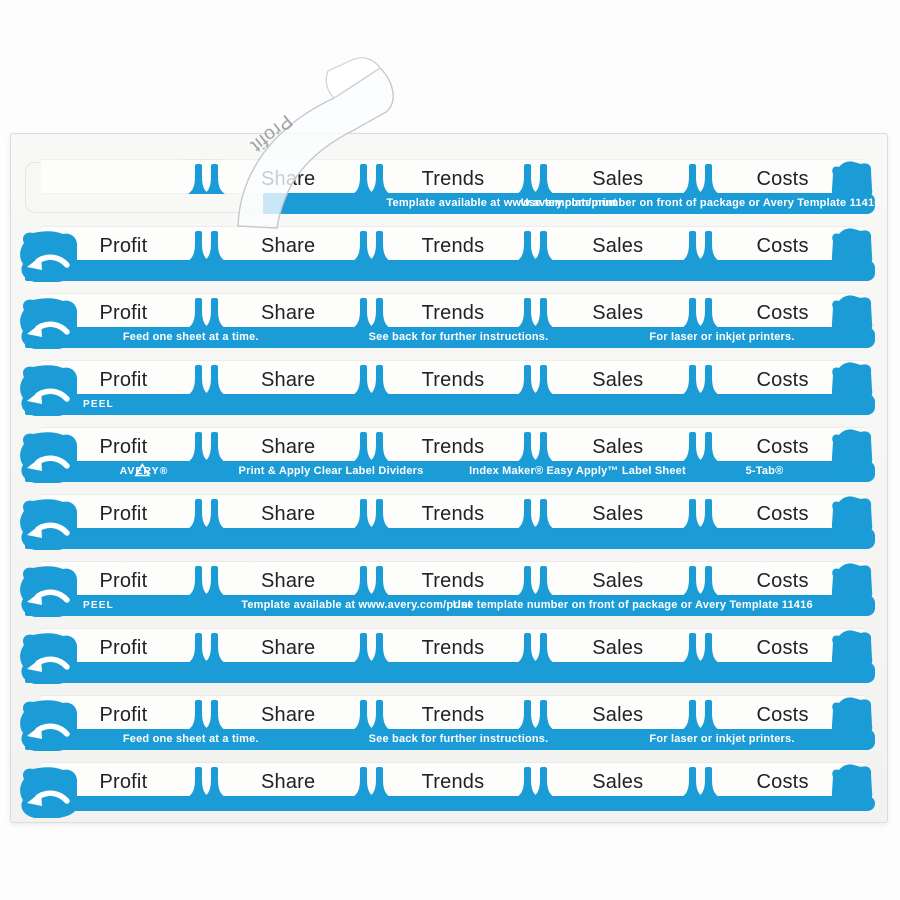  I want to click on bar-text-feed: Feed one sheet at a time., so click(190, 337).